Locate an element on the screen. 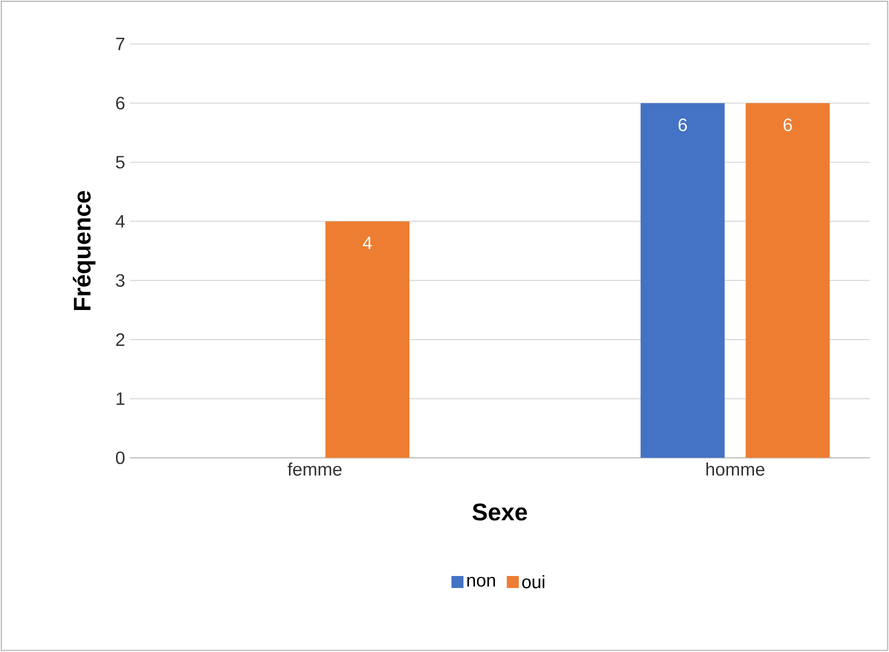  x-axis-title: Sexe is located at coordinates (499, 512).